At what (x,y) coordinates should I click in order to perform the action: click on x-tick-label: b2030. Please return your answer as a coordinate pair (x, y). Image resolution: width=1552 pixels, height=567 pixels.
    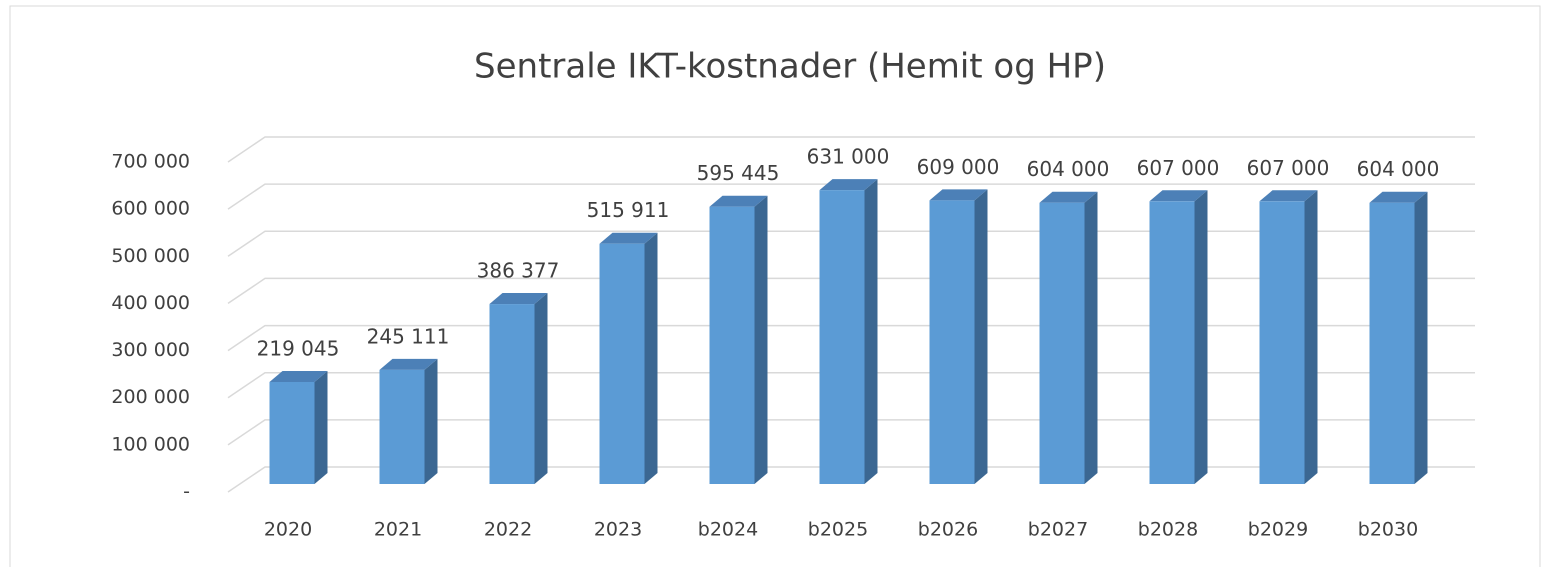
    Looking at the image, I should click on (1388, 530).